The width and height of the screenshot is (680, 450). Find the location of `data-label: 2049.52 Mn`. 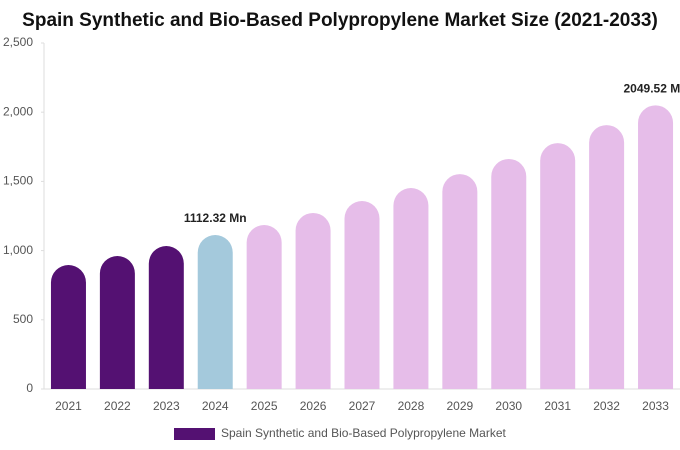

data-label: 2049.52 Mn is located at coordinates (652, 89).